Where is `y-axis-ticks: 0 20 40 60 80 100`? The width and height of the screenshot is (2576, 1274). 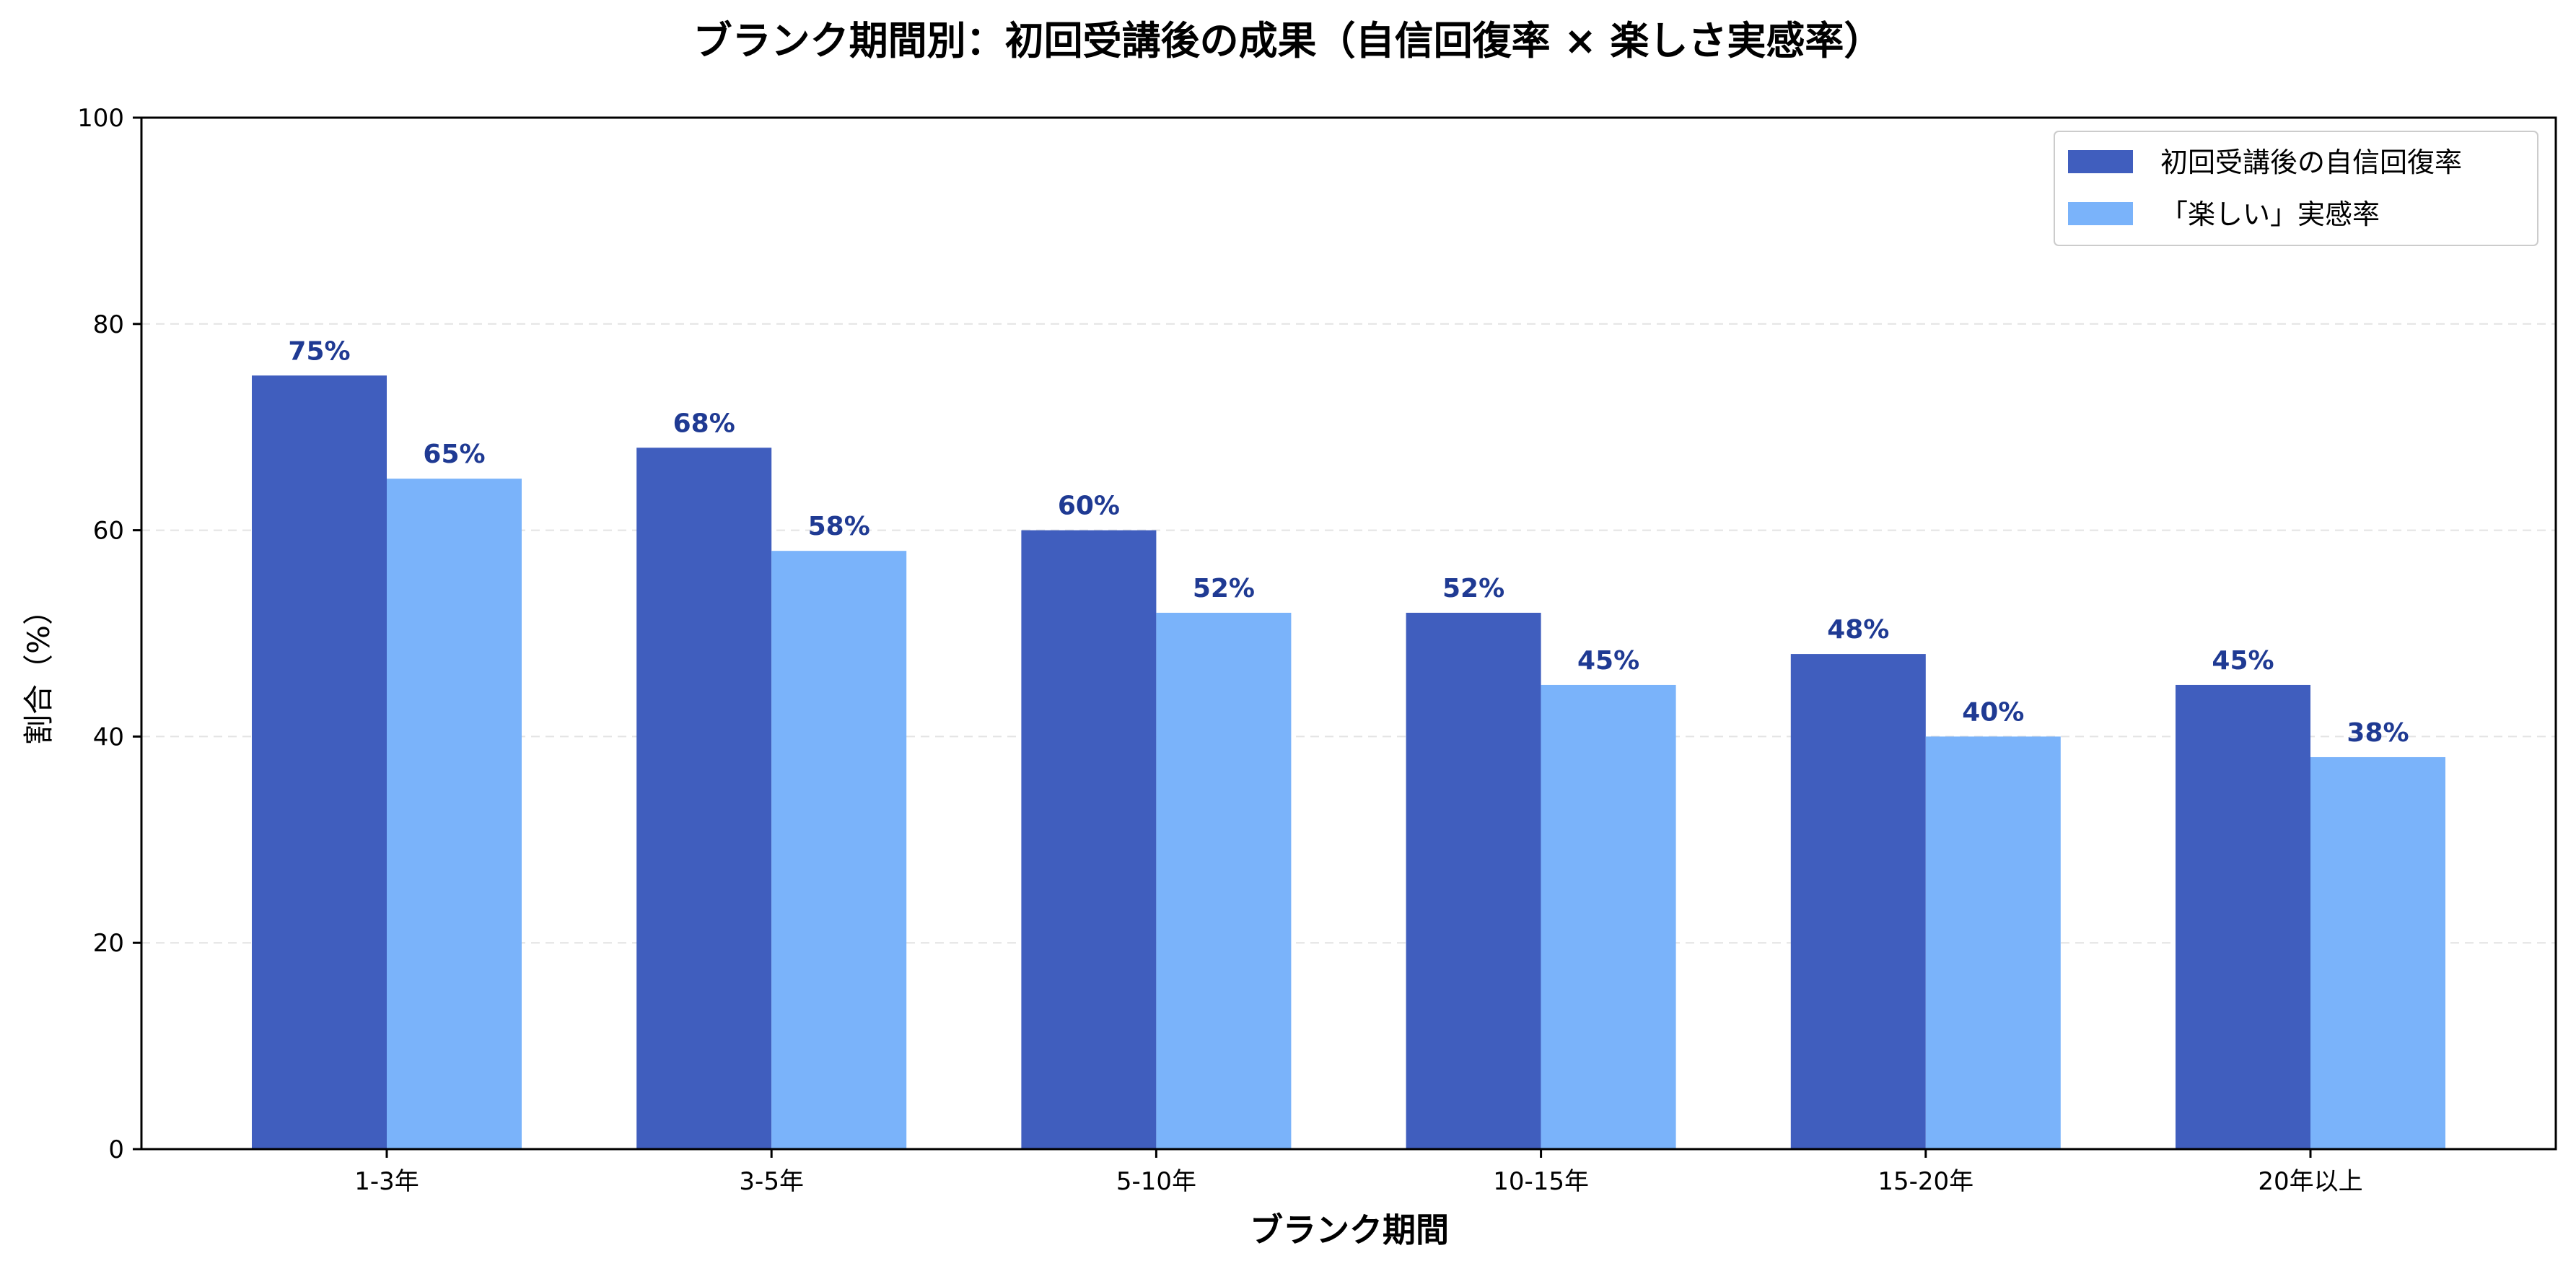
y-axis-ticks: 0 20 40 60 80 100 is located at coordinates (109, 634).